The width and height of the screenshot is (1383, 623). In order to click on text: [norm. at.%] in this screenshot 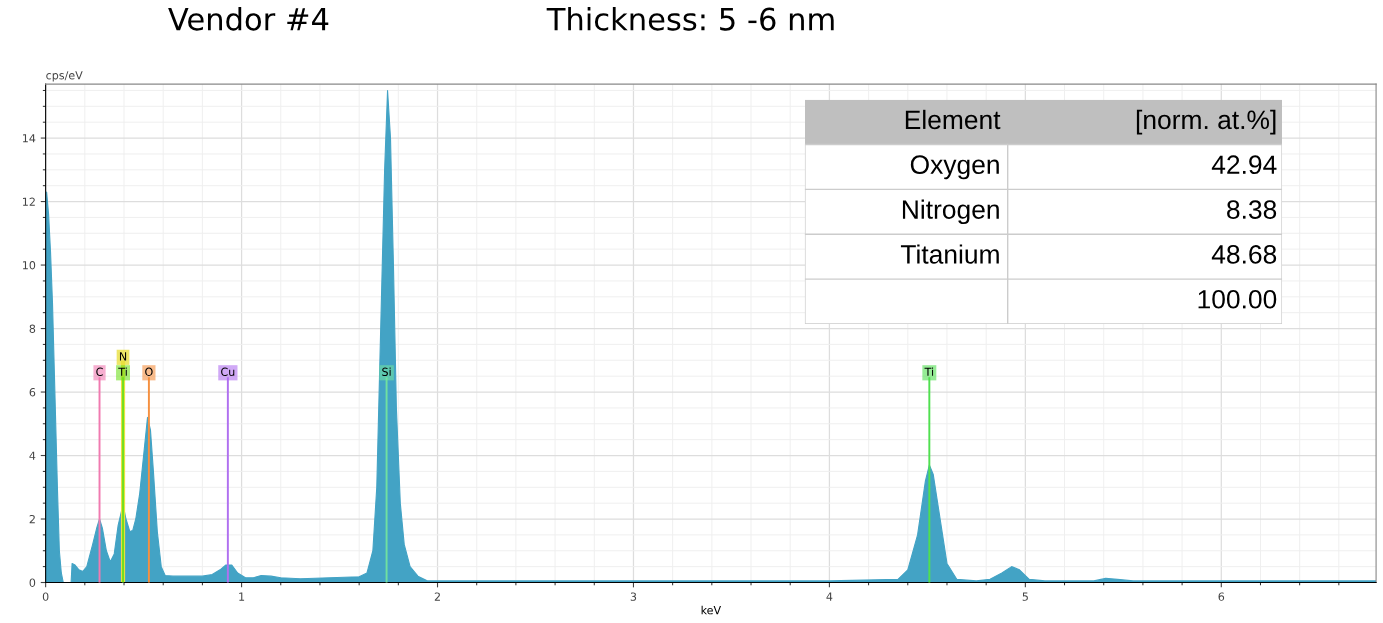, I will do `click(1206, 122)`.